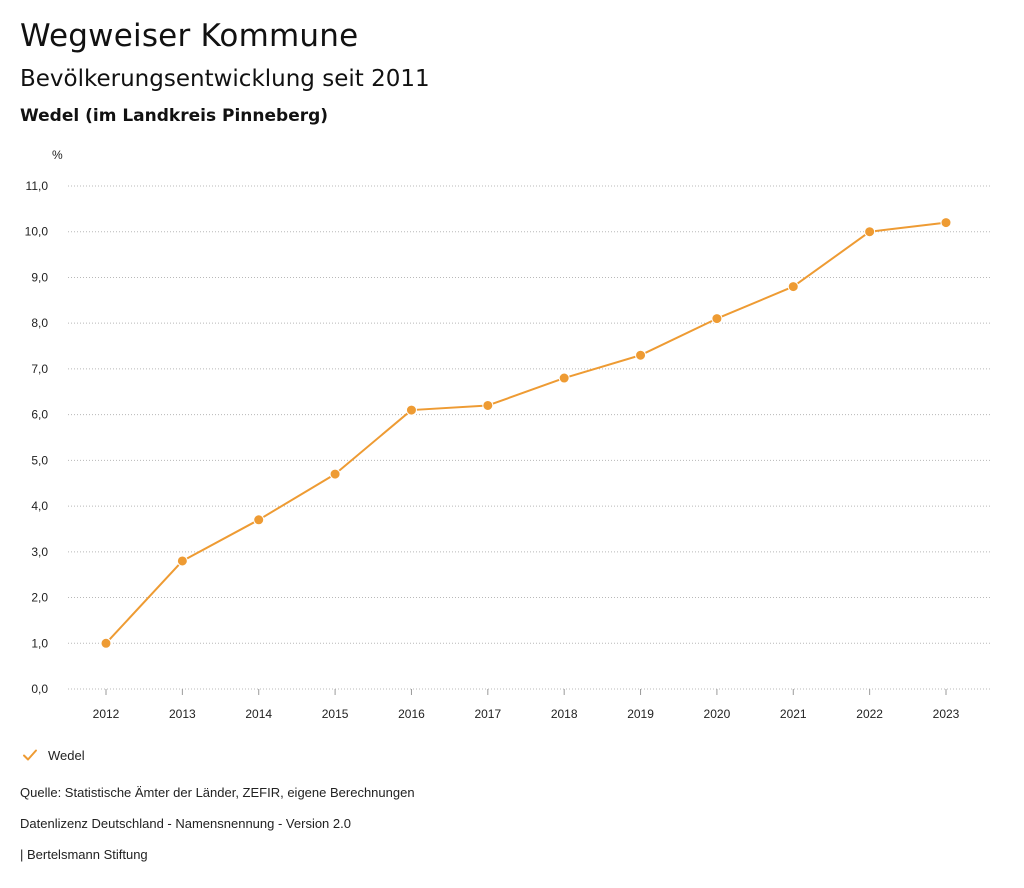 The height and width of the screenshot is (888, 1024). I want to click on page-title: Wegweiser Kommune, so click(189, 36).